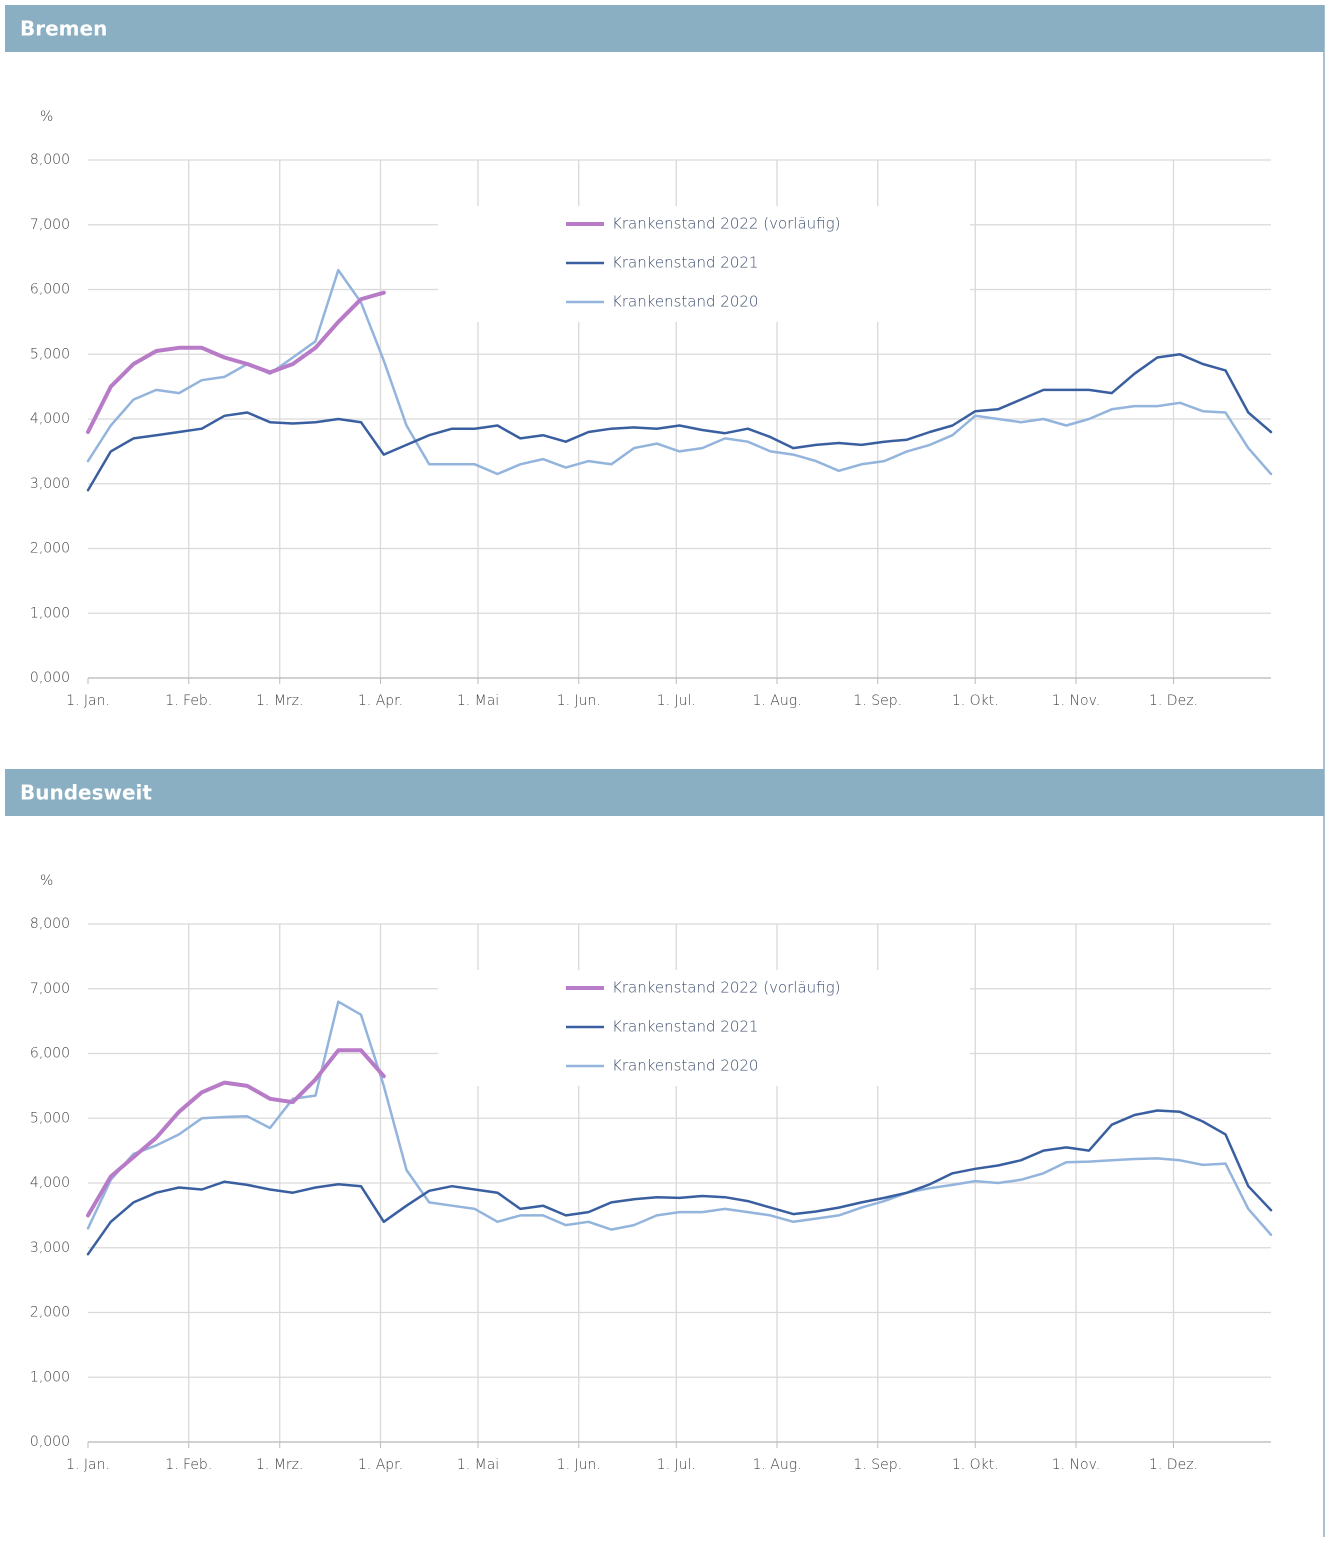 The height and width of the screenshot is (1541, 1326). Describe the element at coordinates (86, 793) in the screenshot. I see `section-title: Bundesweit` at that location.